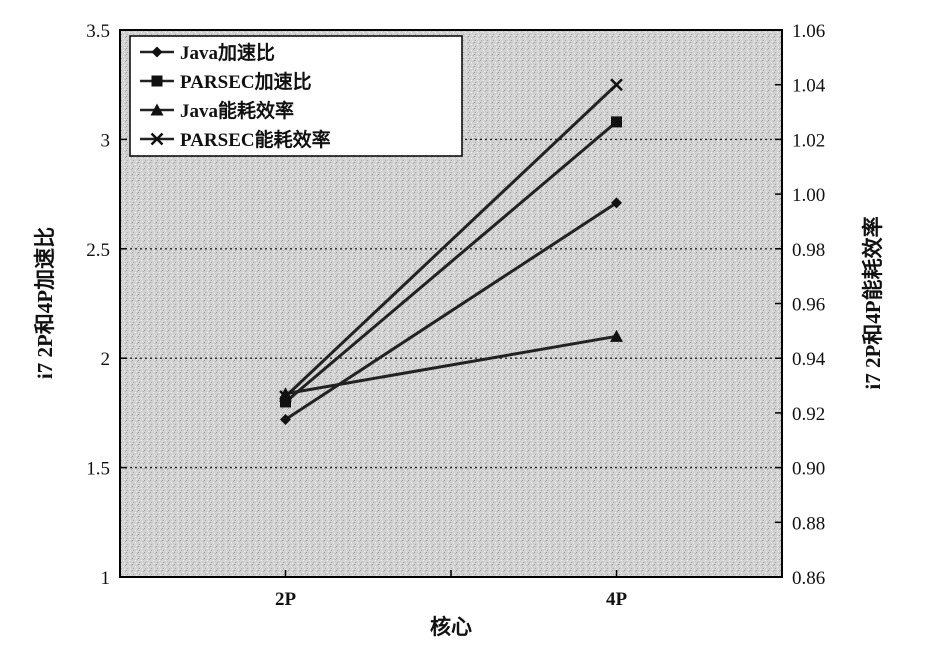  Describe the element at coordinates (809, 359) in the screenshot. I see `y-right-tick-label: 0.94` at that location.